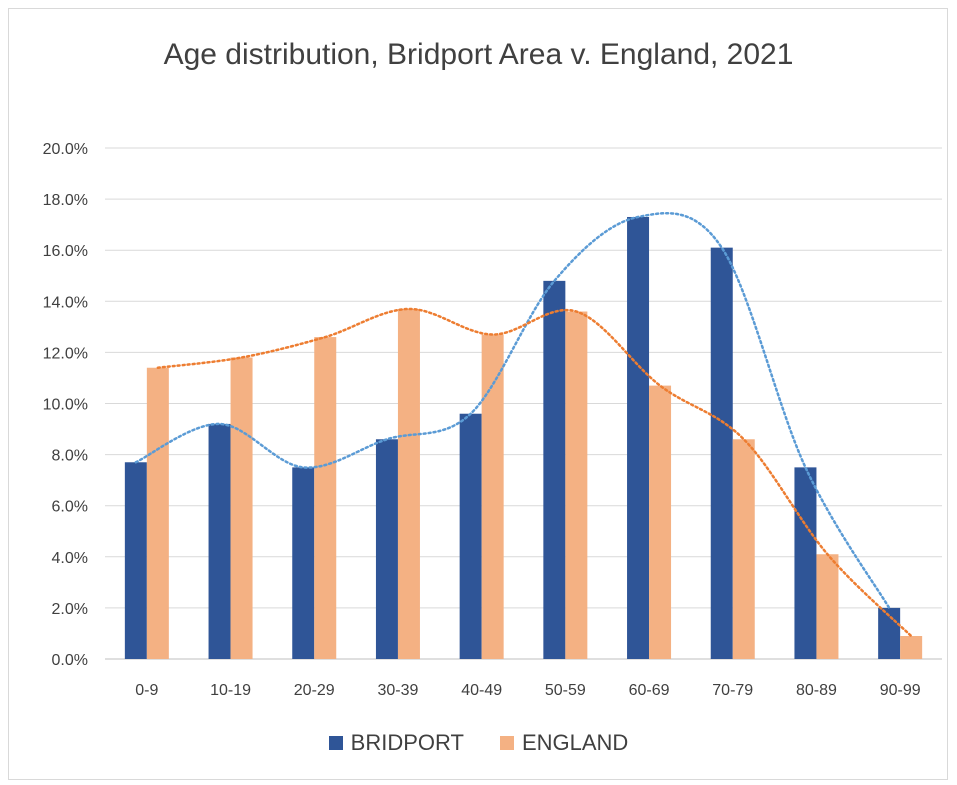 The height and width of the screenshot is (785, 957). What do you see at coordinates (732, 690) in the screenshot?
I see `x-tick-label: 70-79` at bounding box center [732, 690].